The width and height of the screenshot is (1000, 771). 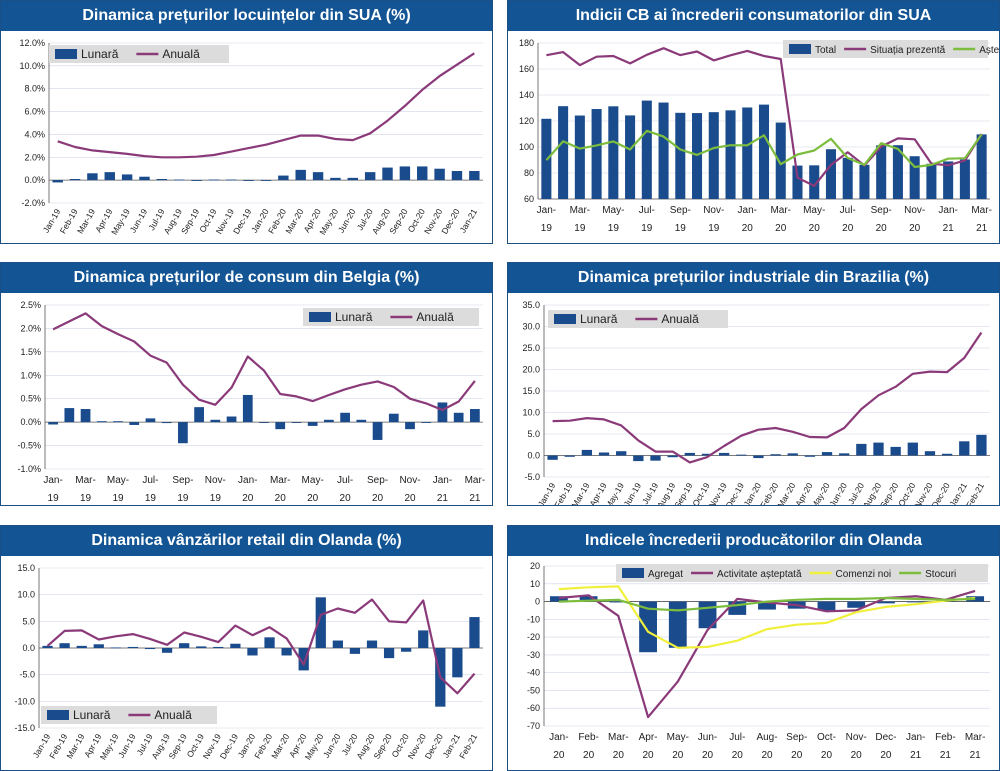 What do you see at coordinates (345, 480) in the screenshot?
I see `x-tick-label: Jul-` at bounding box center [345, 480].